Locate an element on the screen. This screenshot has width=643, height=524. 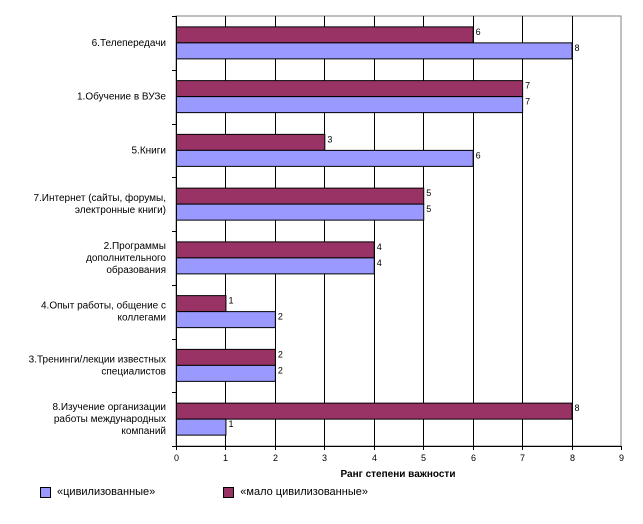
data-label-s1-c5: 2 is located at coordinates (280, 317).